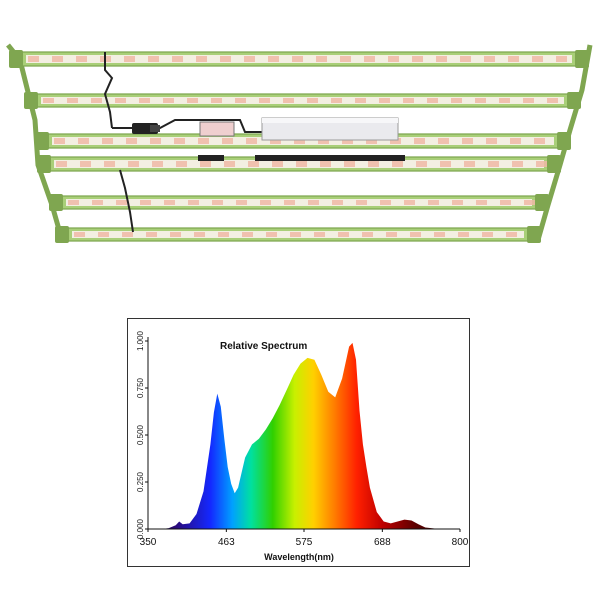 This screenshot has height=600, width=600. I want to click on driver-box, so click(301, 139).